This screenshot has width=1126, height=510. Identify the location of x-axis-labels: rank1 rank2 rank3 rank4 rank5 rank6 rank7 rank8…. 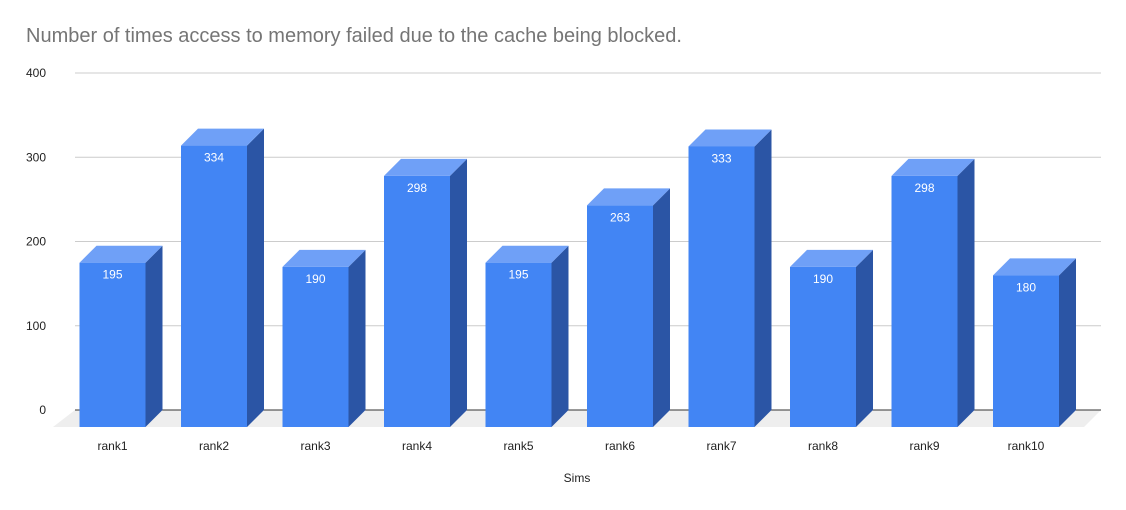
(570, 446).